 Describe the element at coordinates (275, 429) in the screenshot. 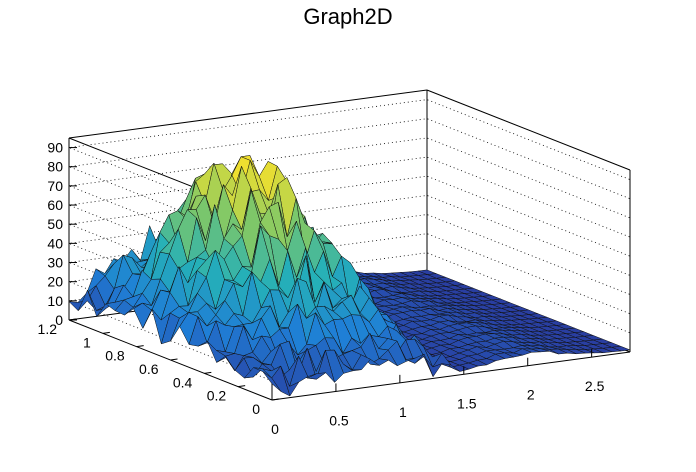

I see `x-tick-label: 0` at that location.